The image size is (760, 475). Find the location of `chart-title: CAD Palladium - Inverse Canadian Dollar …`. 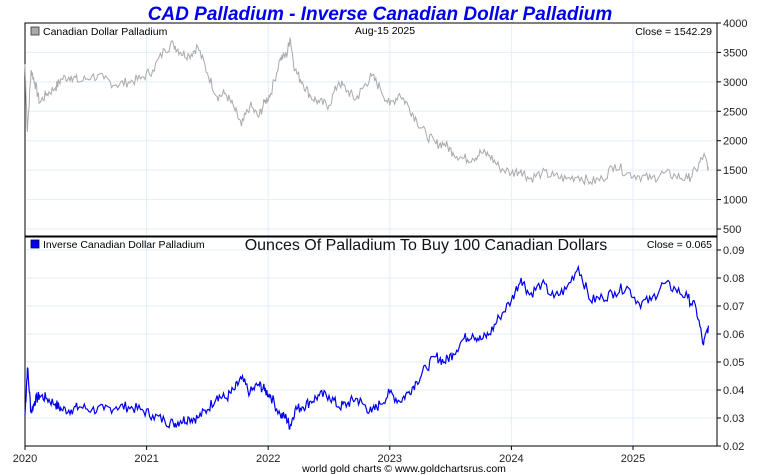

chart-title: CAD Palladium - Inverse Canadian Dollar … is located at coordinates (380, 14).